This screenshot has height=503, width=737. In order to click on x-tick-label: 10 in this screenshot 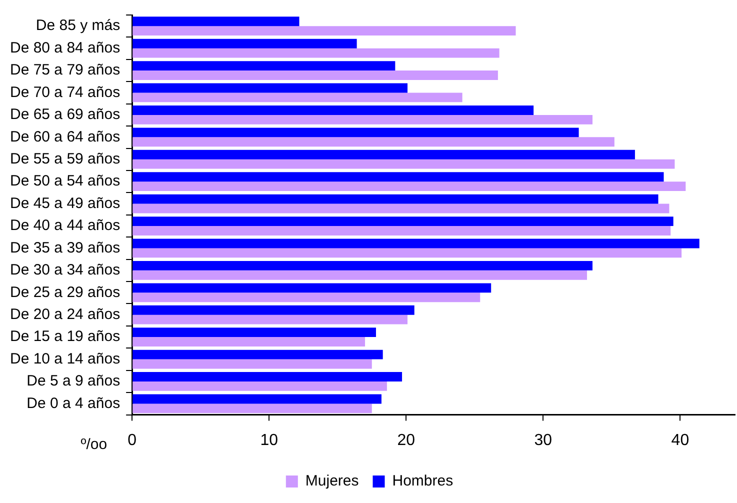, I will do `click(269, 440)`.